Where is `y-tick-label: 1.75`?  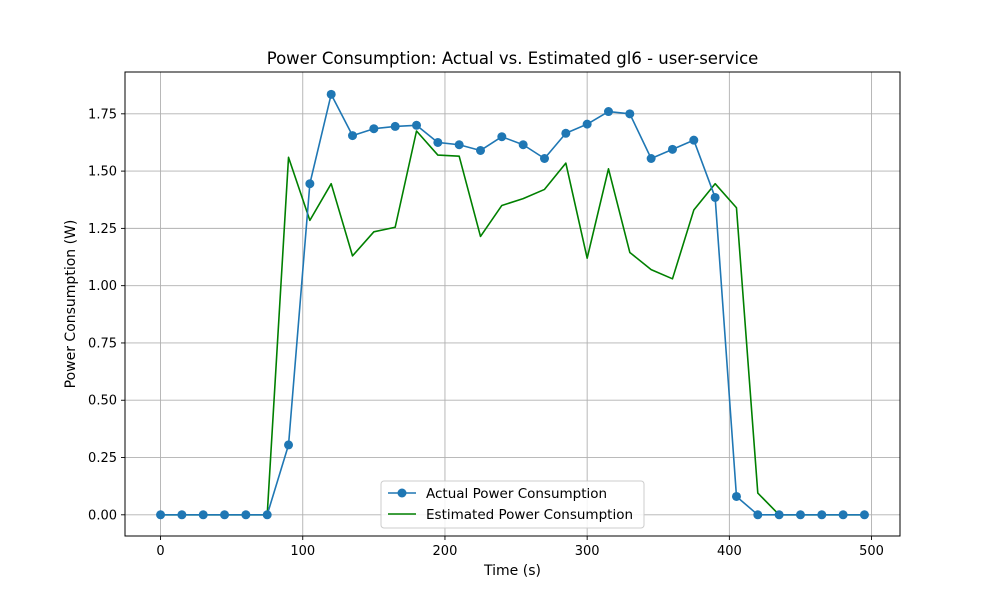 y-tick-label: 1.75 is located at coordinates (102, 114).